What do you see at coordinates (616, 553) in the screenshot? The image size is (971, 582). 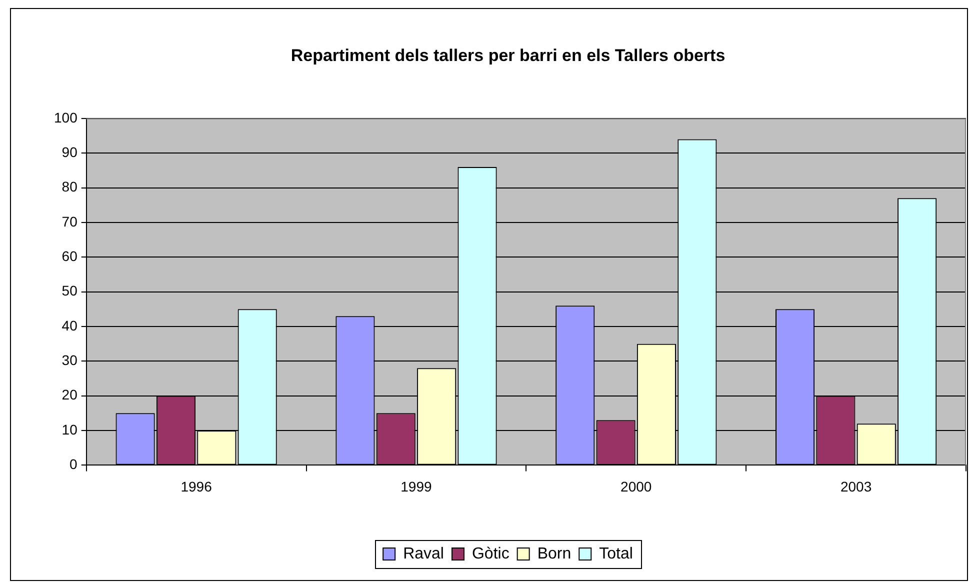 I see `legend-label: Total` at bounding box center [616, 553].